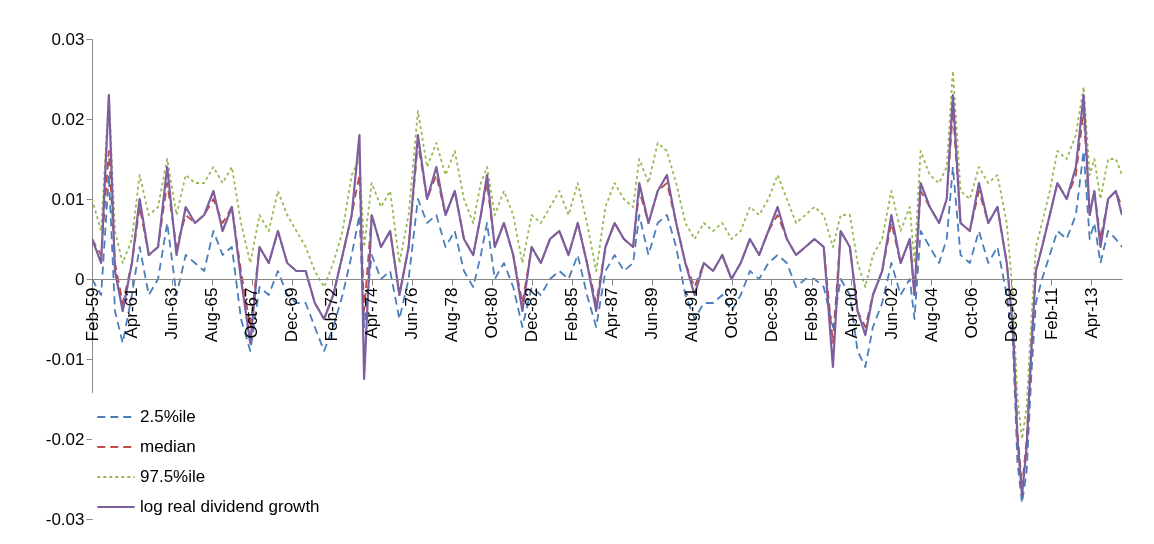 Image resolution: width=1154 pixels, height=544 pixels. I want to click on x-tick-label: Dec-95, so click(771, 315).